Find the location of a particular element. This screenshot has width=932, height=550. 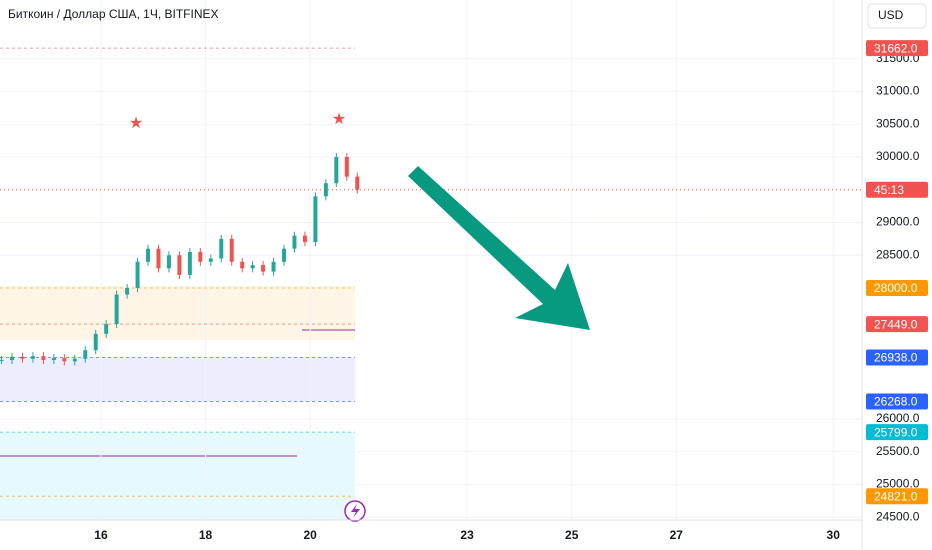

y-tick-label: 30500.0 is located at coordinates (898, 123).